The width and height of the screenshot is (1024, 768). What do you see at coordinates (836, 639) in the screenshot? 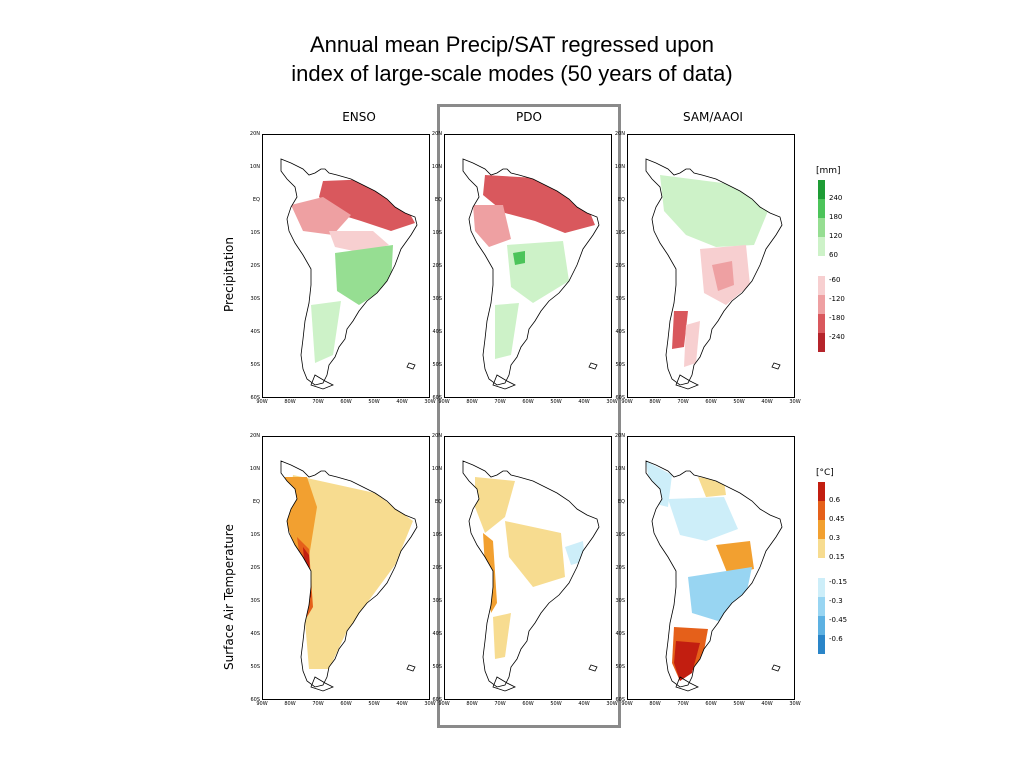
I see `legend-label: -0.6` at bounding box center [836, 639].